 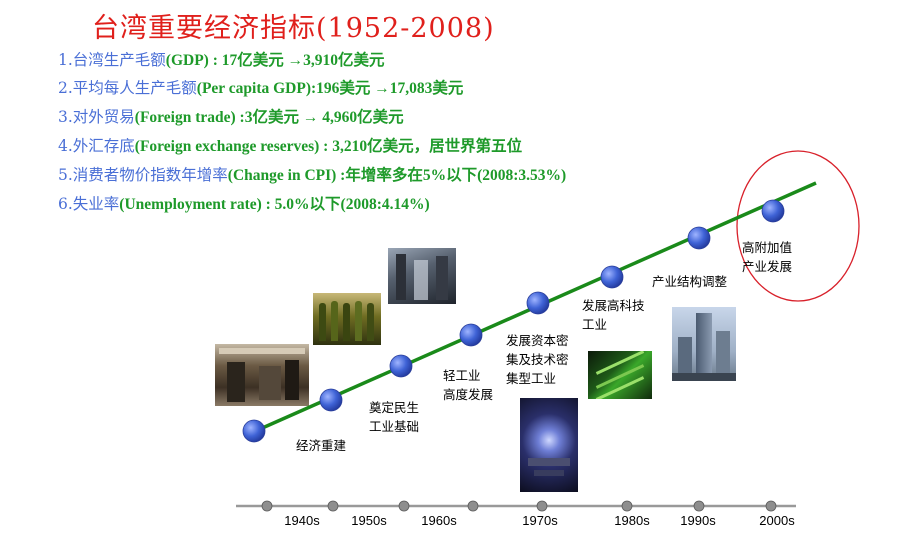 I want to click on decade-label-1970s: 1970s, so click(x=540, y=520).